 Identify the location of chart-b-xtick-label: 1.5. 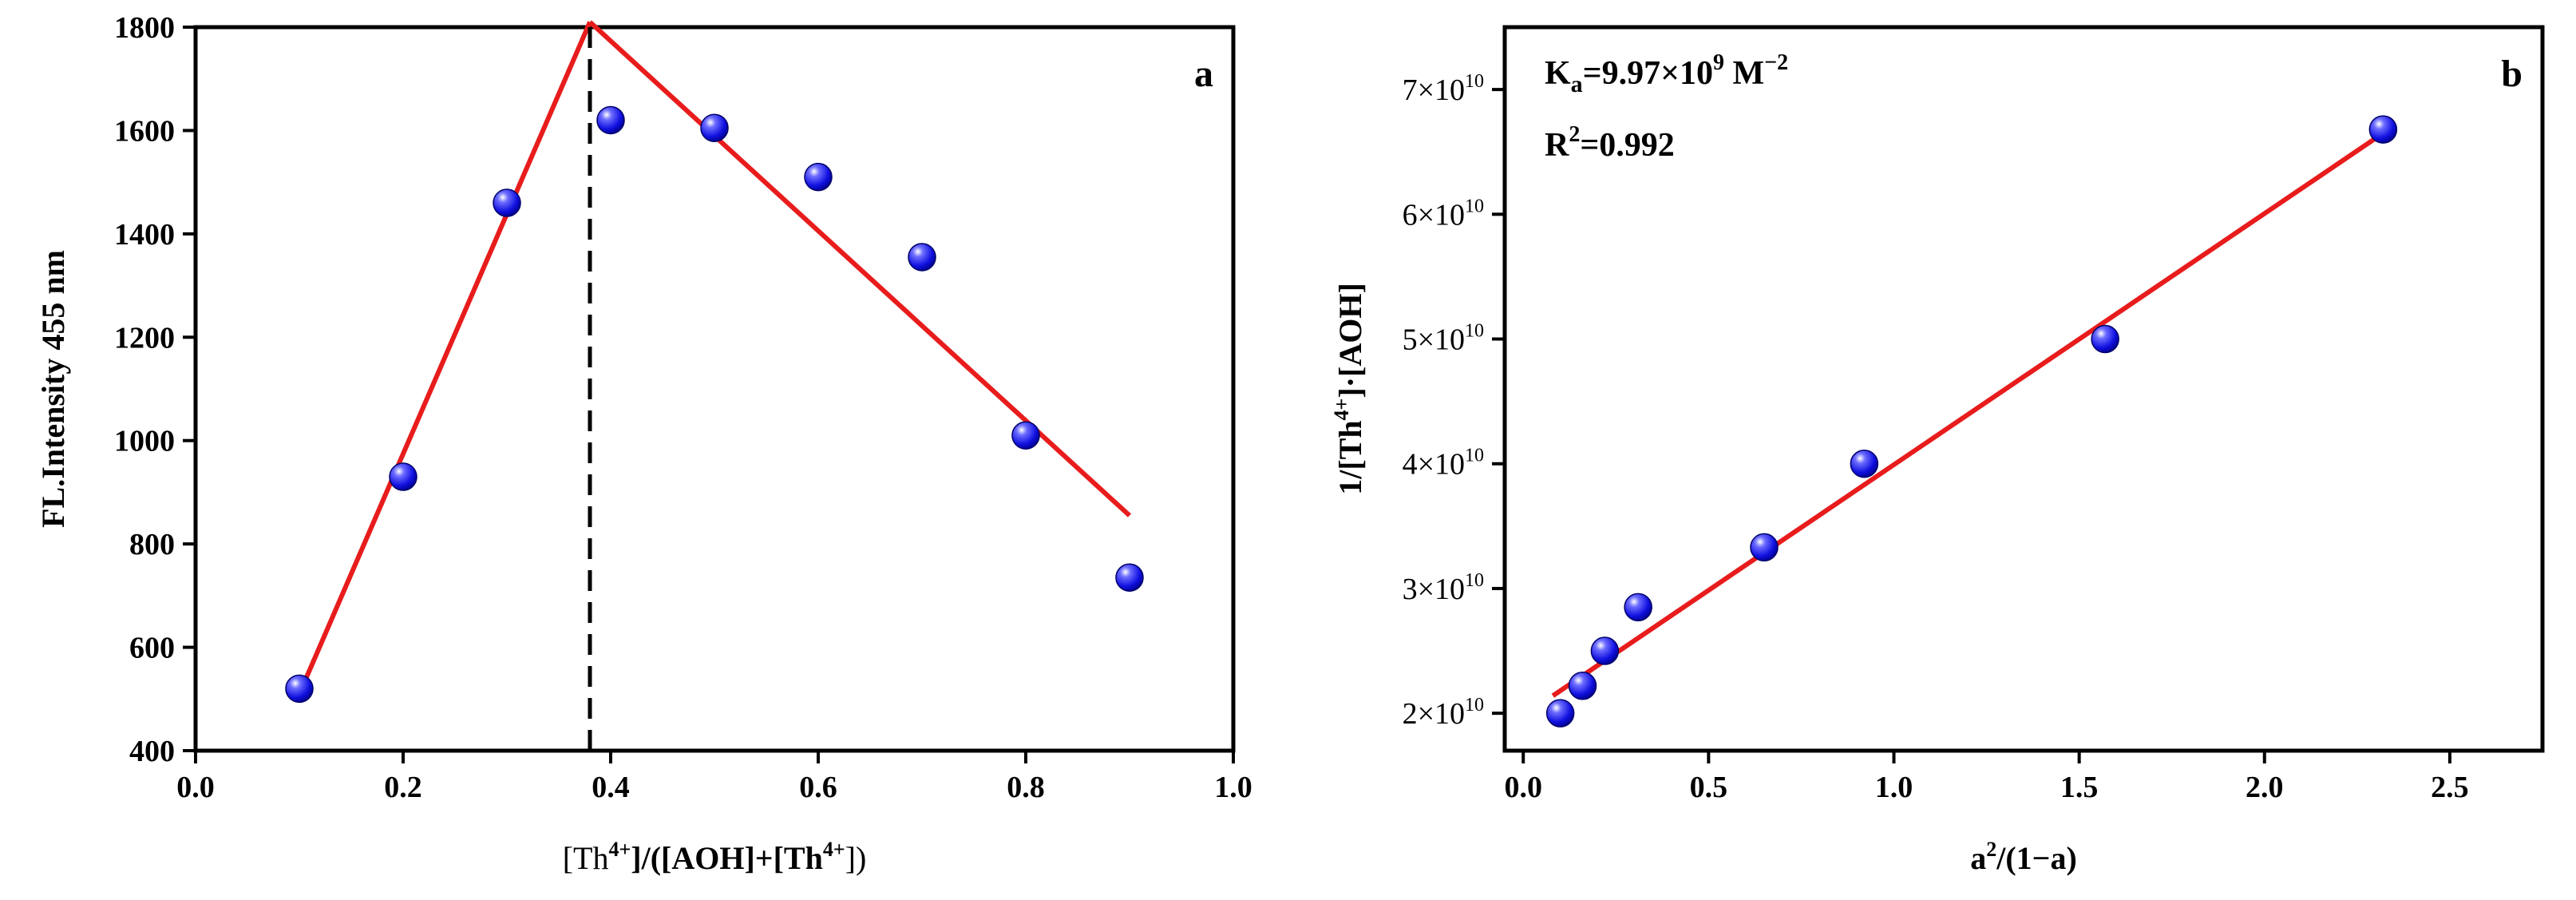
(2079, 787).